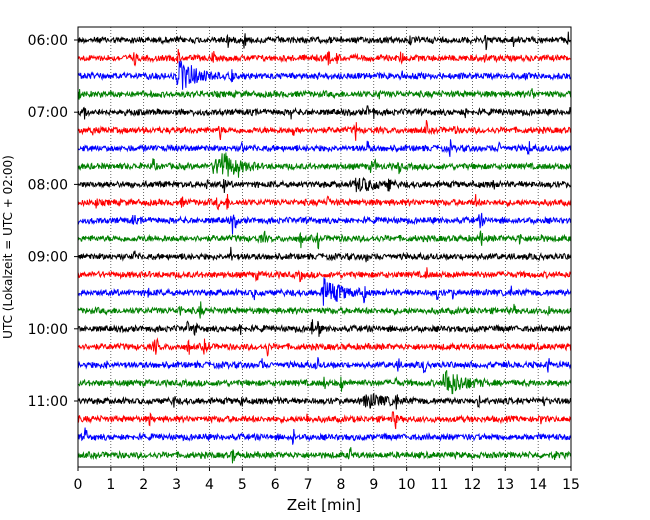  Describe the element at coordinates (48, 330) in the screenshot. I see `y-tick-label: 10:00` at that location.